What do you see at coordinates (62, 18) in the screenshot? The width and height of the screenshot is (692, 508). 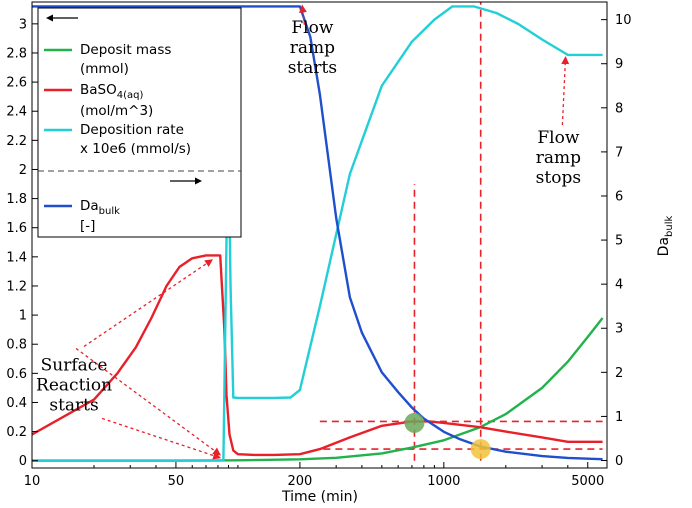 I see `legend-arrow-left-icon` at bounding box center [62, 18].